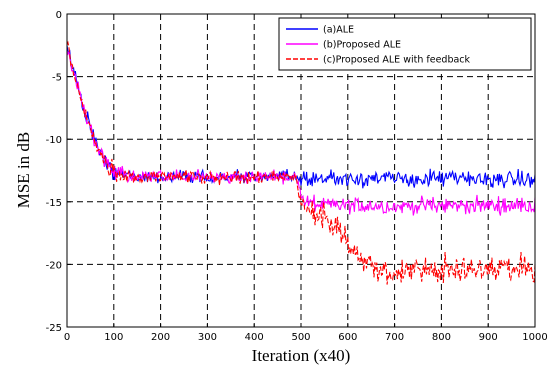 The height and width of the screenshot is (371, 555). What do you see at coordinates (207, 337) in the screenshot?
I see `x-tick-label: 300` at bounding box center [207, 337].